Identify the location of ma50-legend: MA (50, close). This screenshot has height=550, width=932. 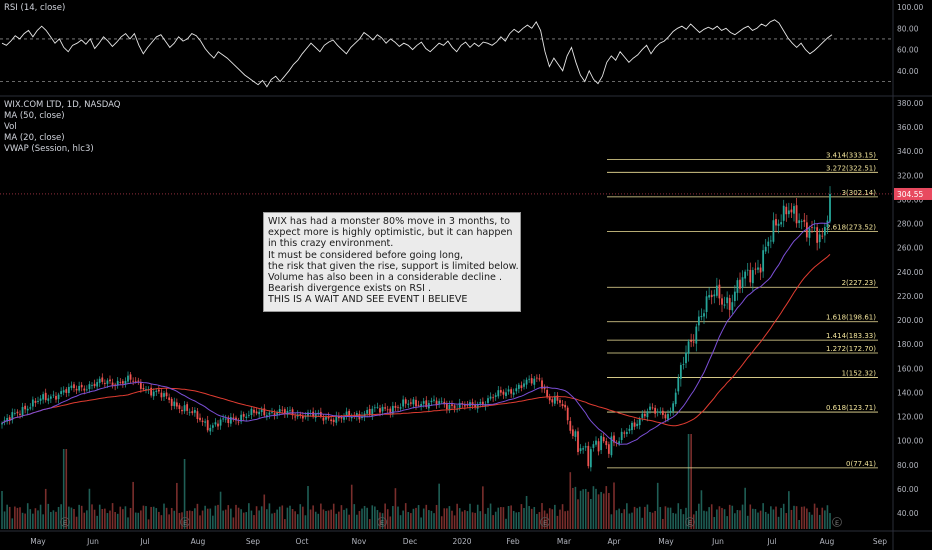
(34, 116).